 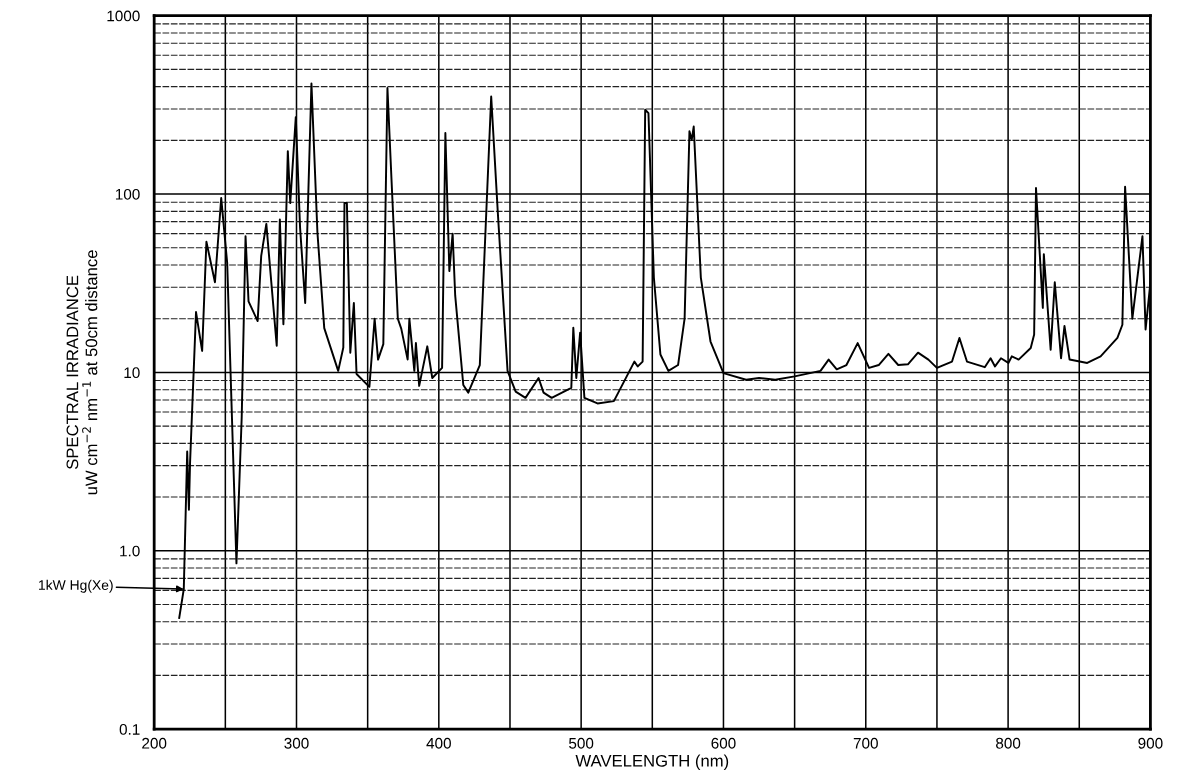 What do you see at coordinates (127, 194) in the screenshot?
I see `y-tick-label: 100` at bounding box center [127, 194].